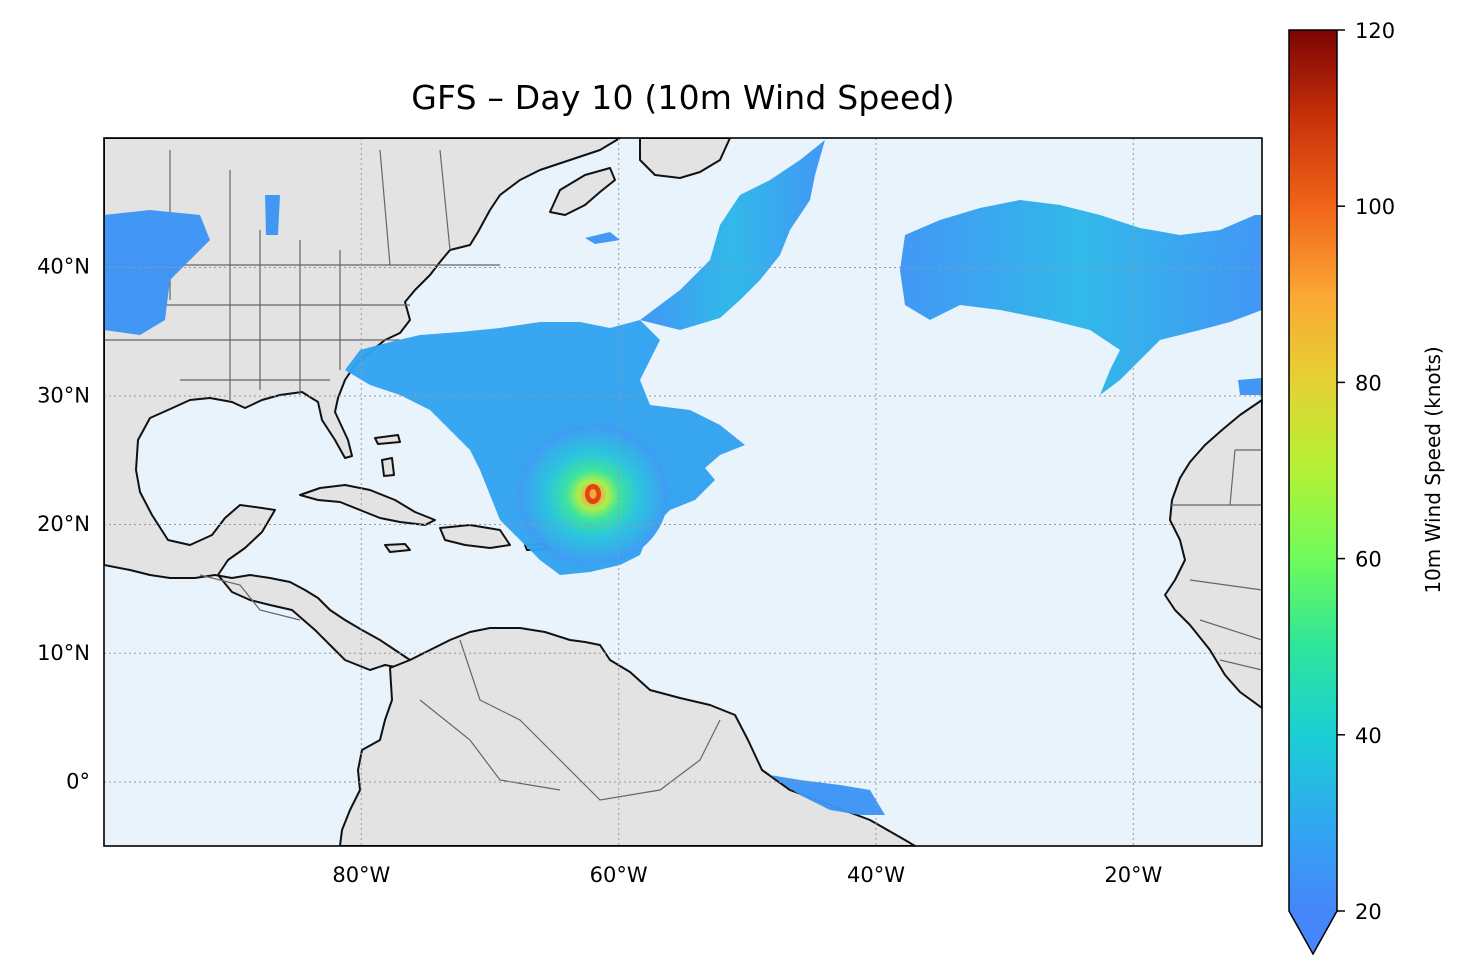 Image resolution: width=1467 pixels, height=974 pixels. I want to click on colorbar-tick-label: 100, so click(1375, 207).